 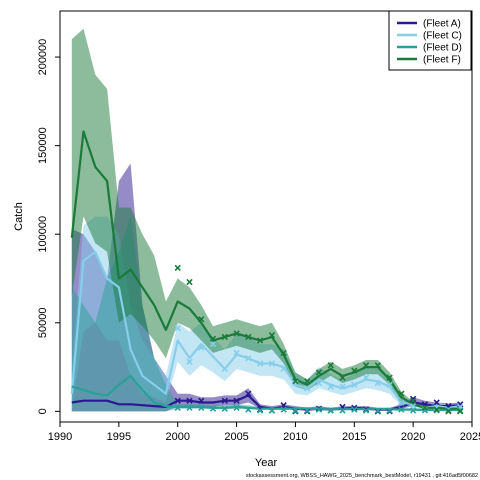 I want to click on x-tick-label: 1990, so click(x=60, y=437).